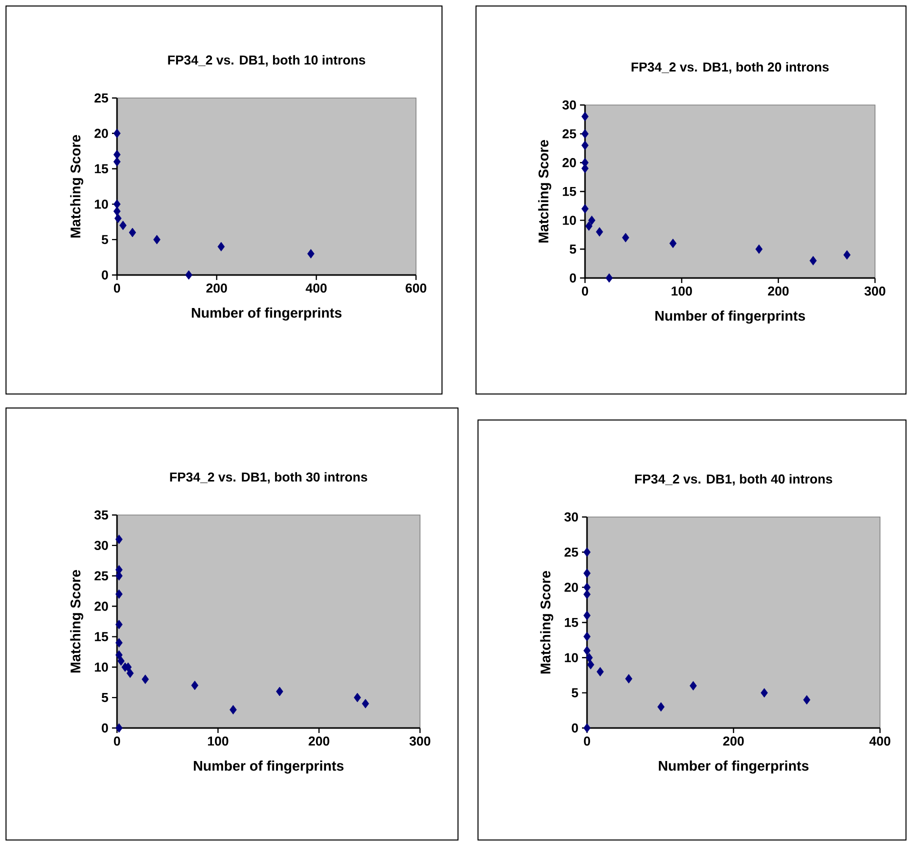 The width and height of the screenshot is (908, 842). I want to click on chart-title: FP34_2 vs. DB1, both 40 introns, so click(733, 480).